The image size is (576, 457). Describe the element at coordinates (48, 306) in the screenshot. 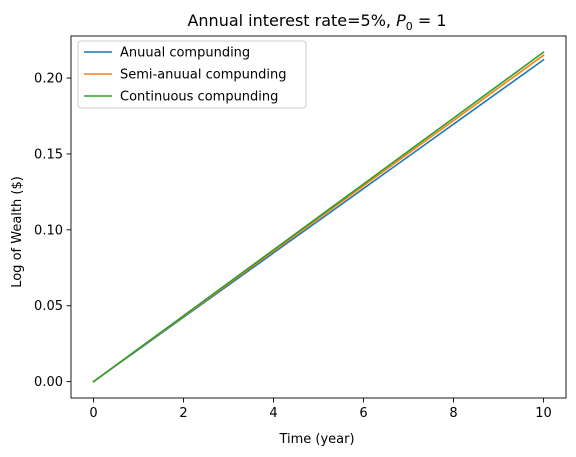

I see `y-tick-label: 0.05` at that location.